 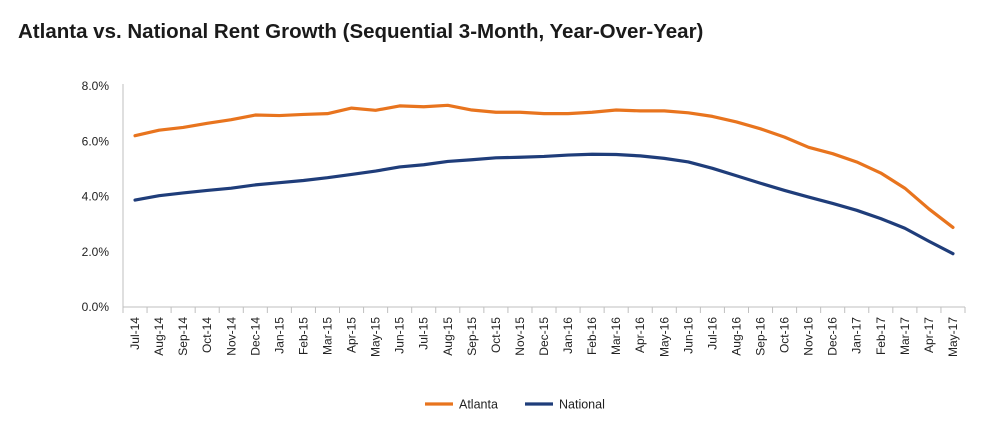 What do you see at coordinates (905, 336) in the screenshot?
I see `x-tick-label: Mar-17` at bounding box center [905, 336].